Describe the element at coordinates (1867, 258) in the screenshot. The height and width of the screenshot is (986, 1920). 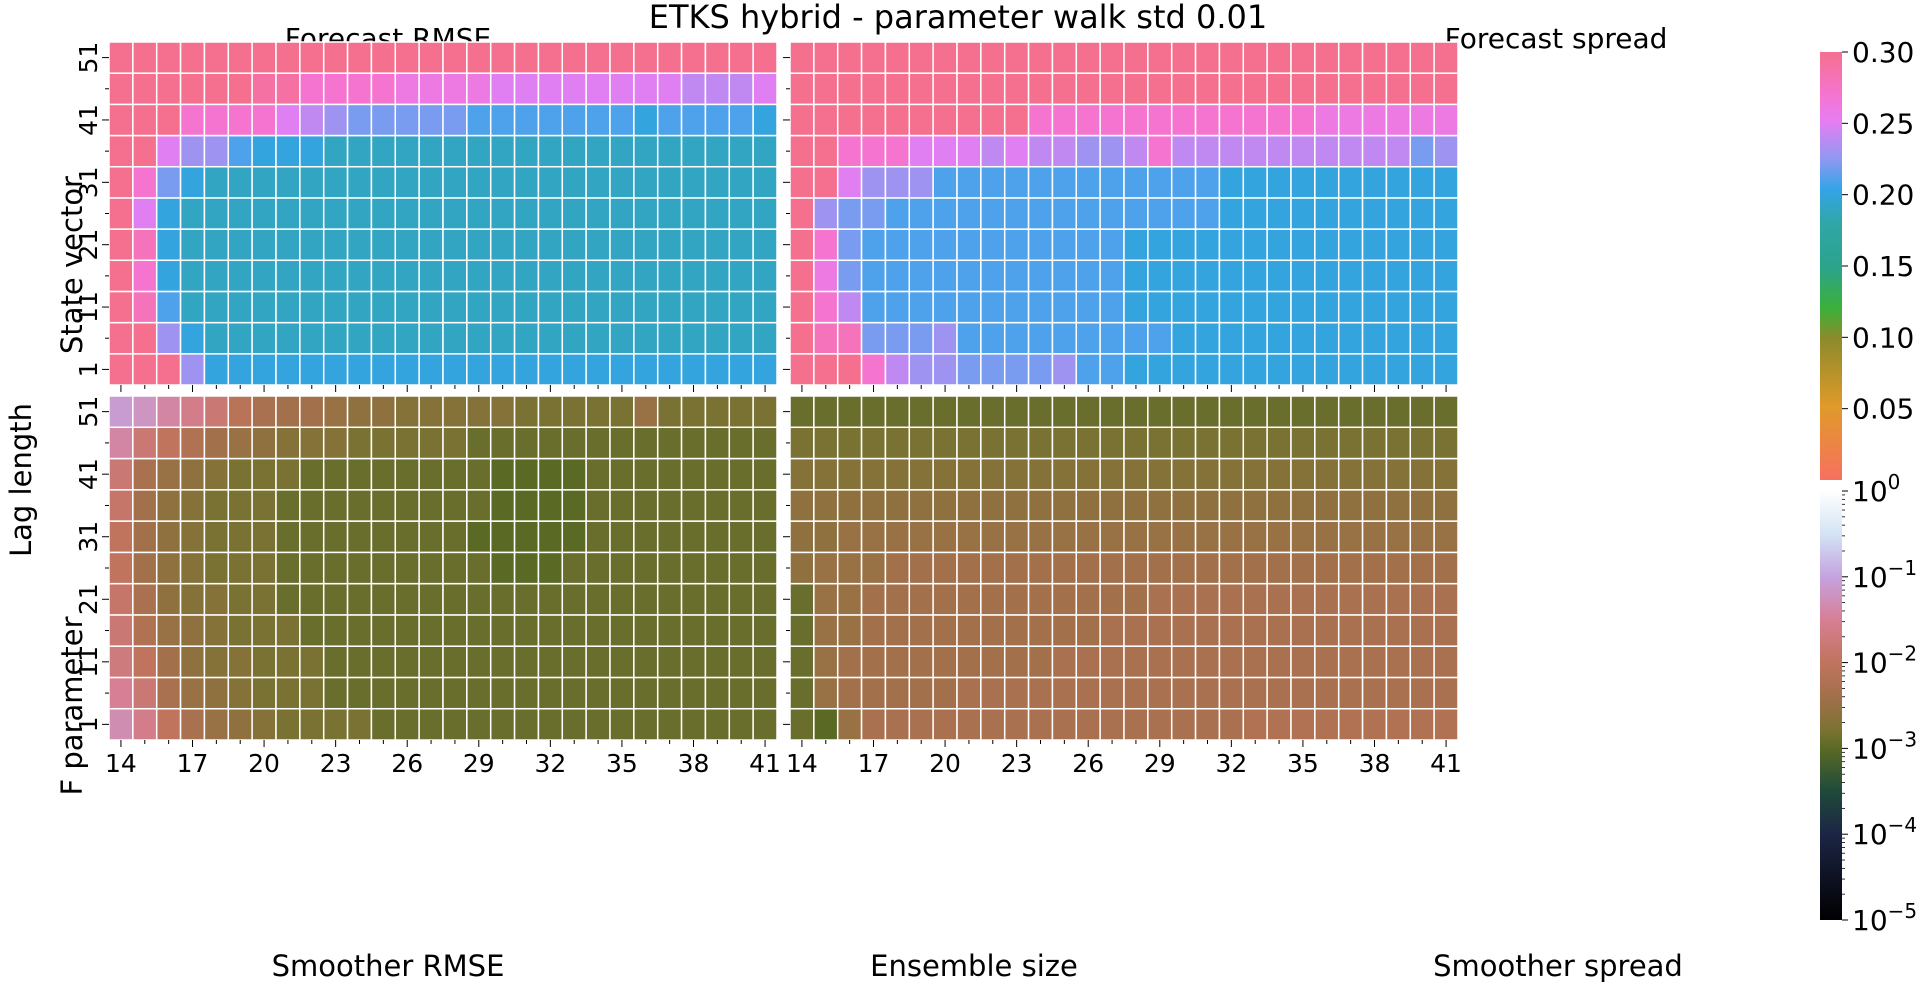
I see `colorbar-state: 0.30 0.25 0.20 0.15 0.10 0.05` at that location.